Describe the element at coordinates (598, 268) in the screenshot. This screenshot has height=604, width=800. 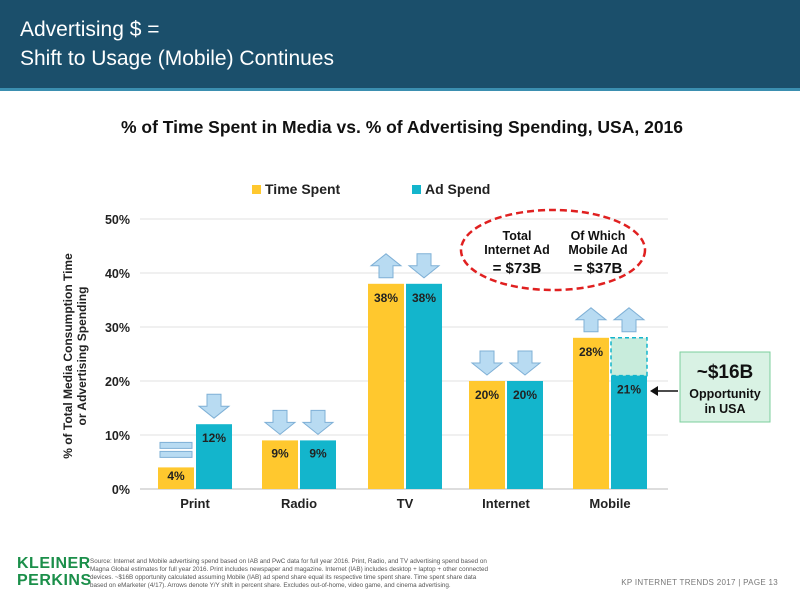
I see `callout-mobile-value: = $37B` at that location.